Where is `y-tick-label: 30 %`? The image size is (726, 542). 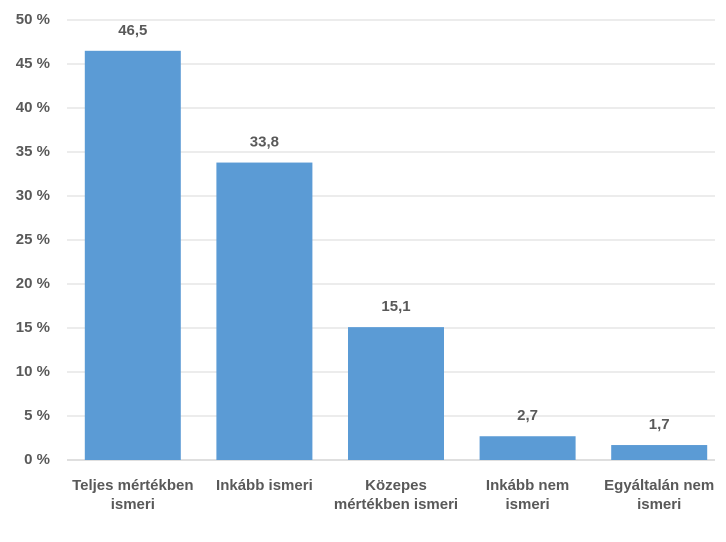 y-tick-label: 30 % is located at coordinates (33, 195).